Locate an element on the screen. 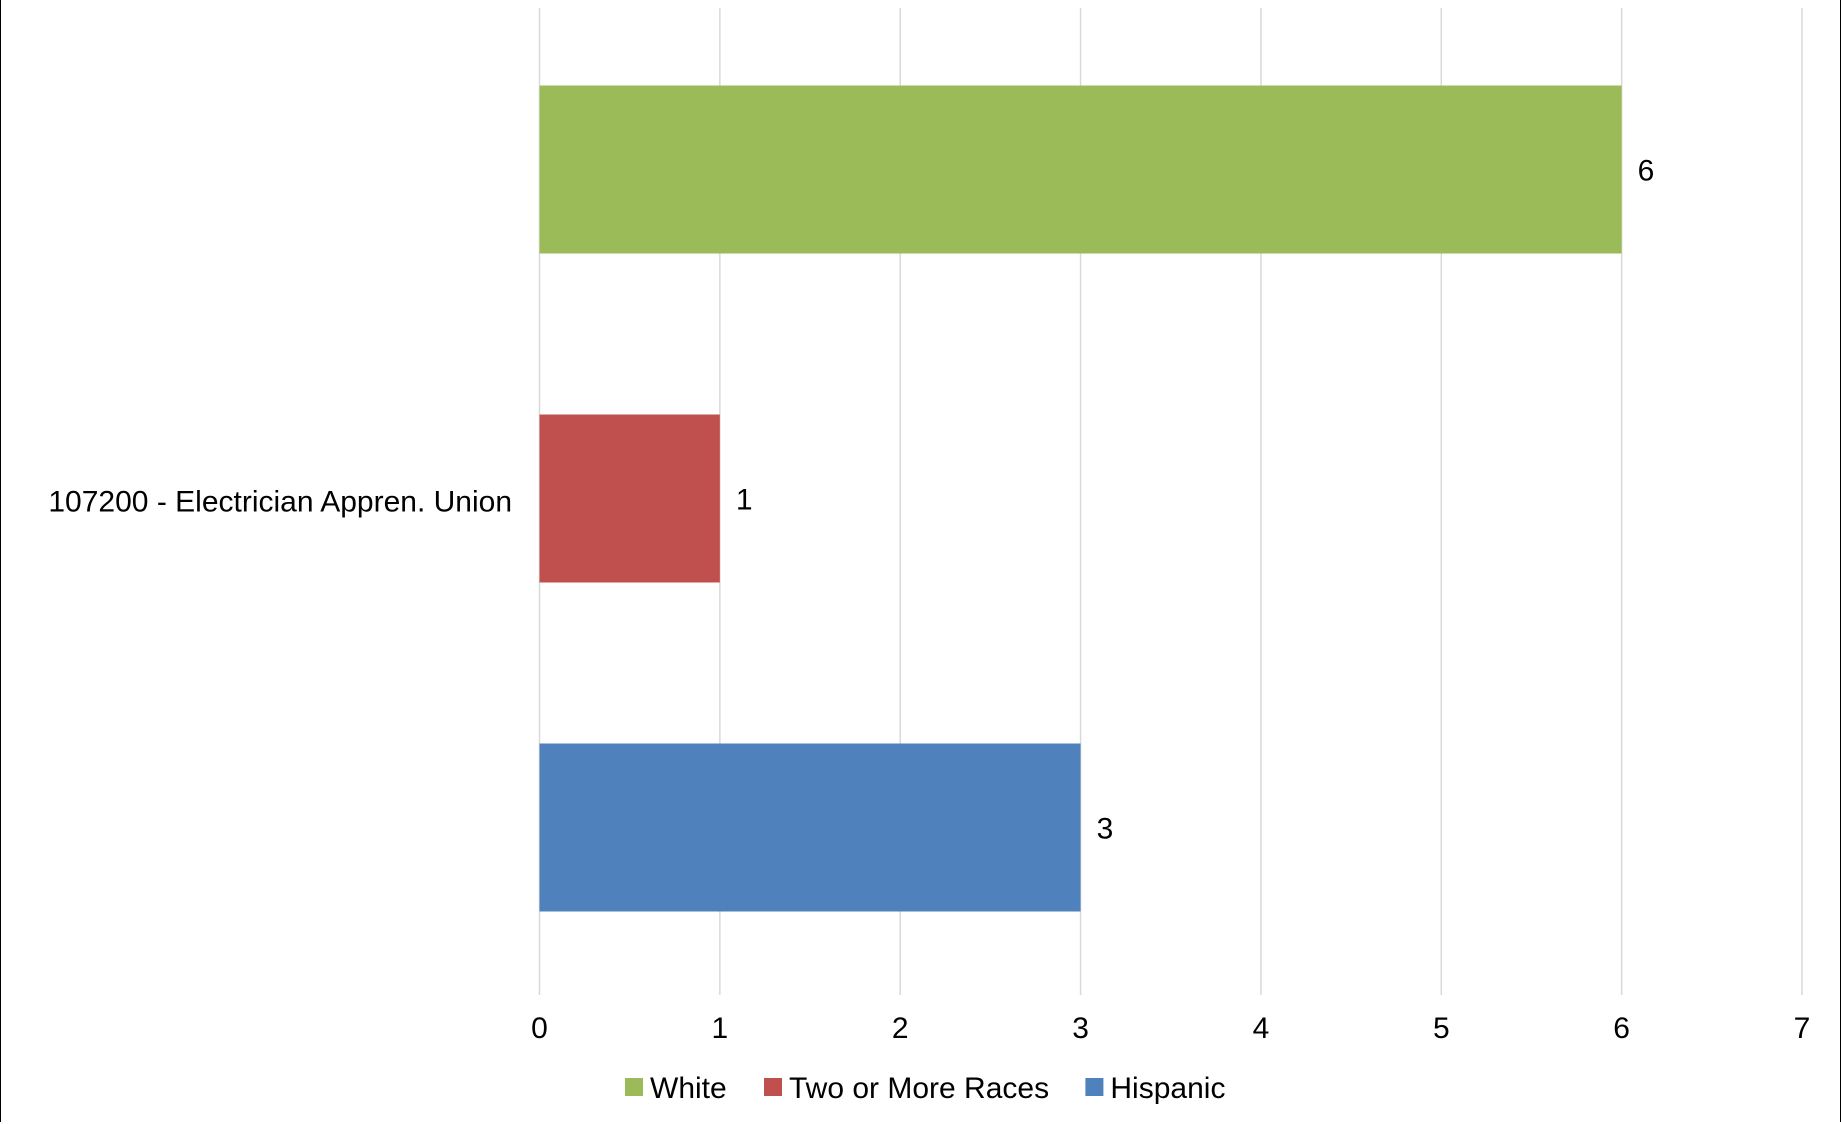  bar-hispanic is located at coordinates (810, 827).